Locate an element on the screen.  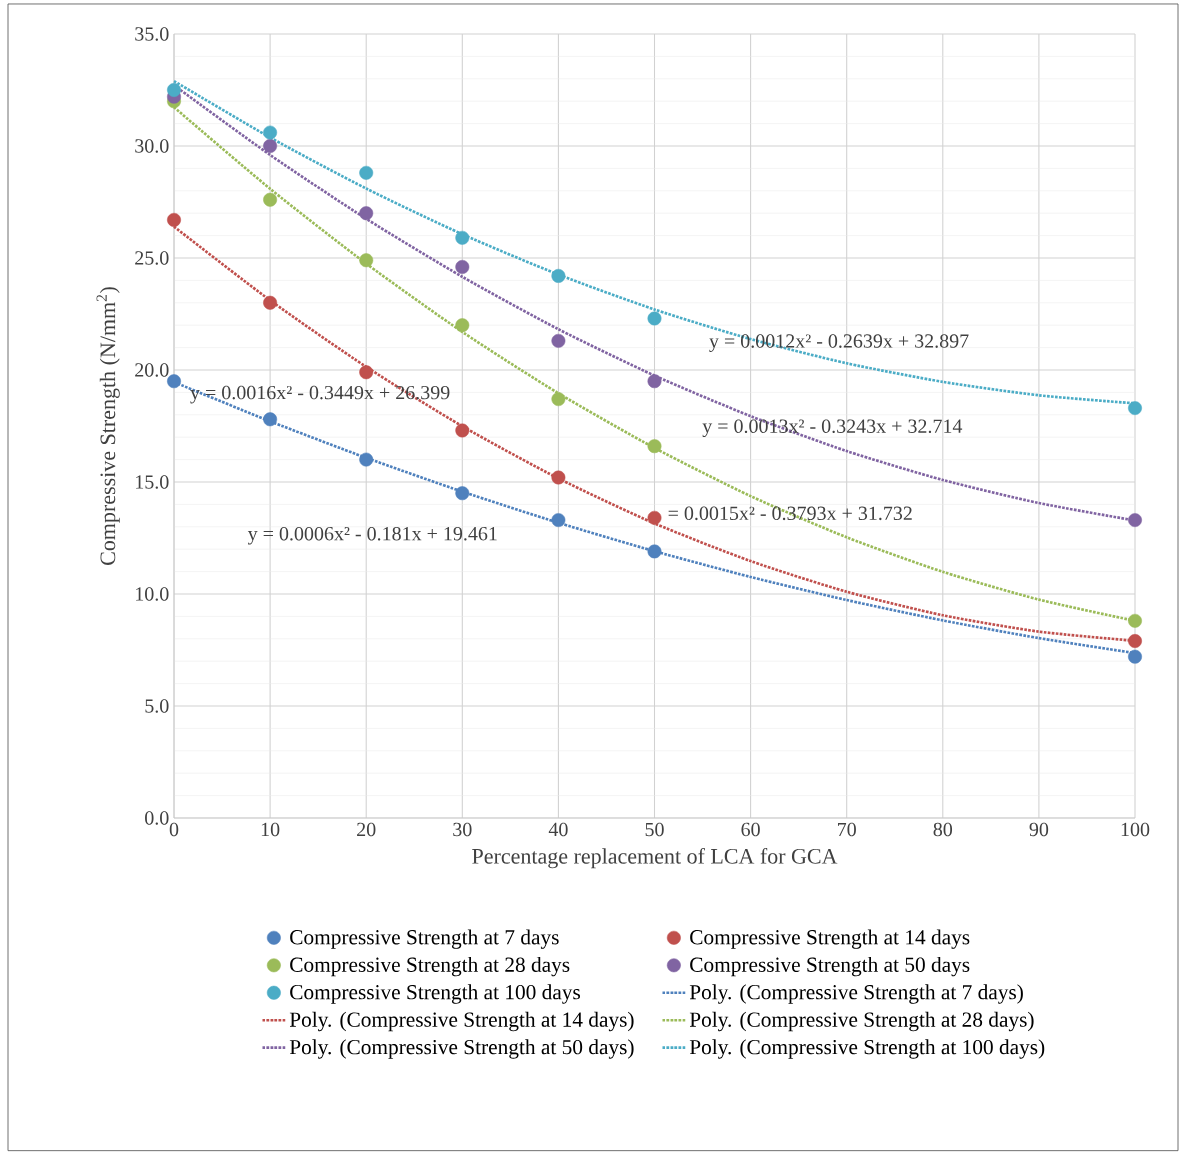
y-axis-title: Compressive Strength (N/mm$^{2}$) is located at coordinates (108, 426).